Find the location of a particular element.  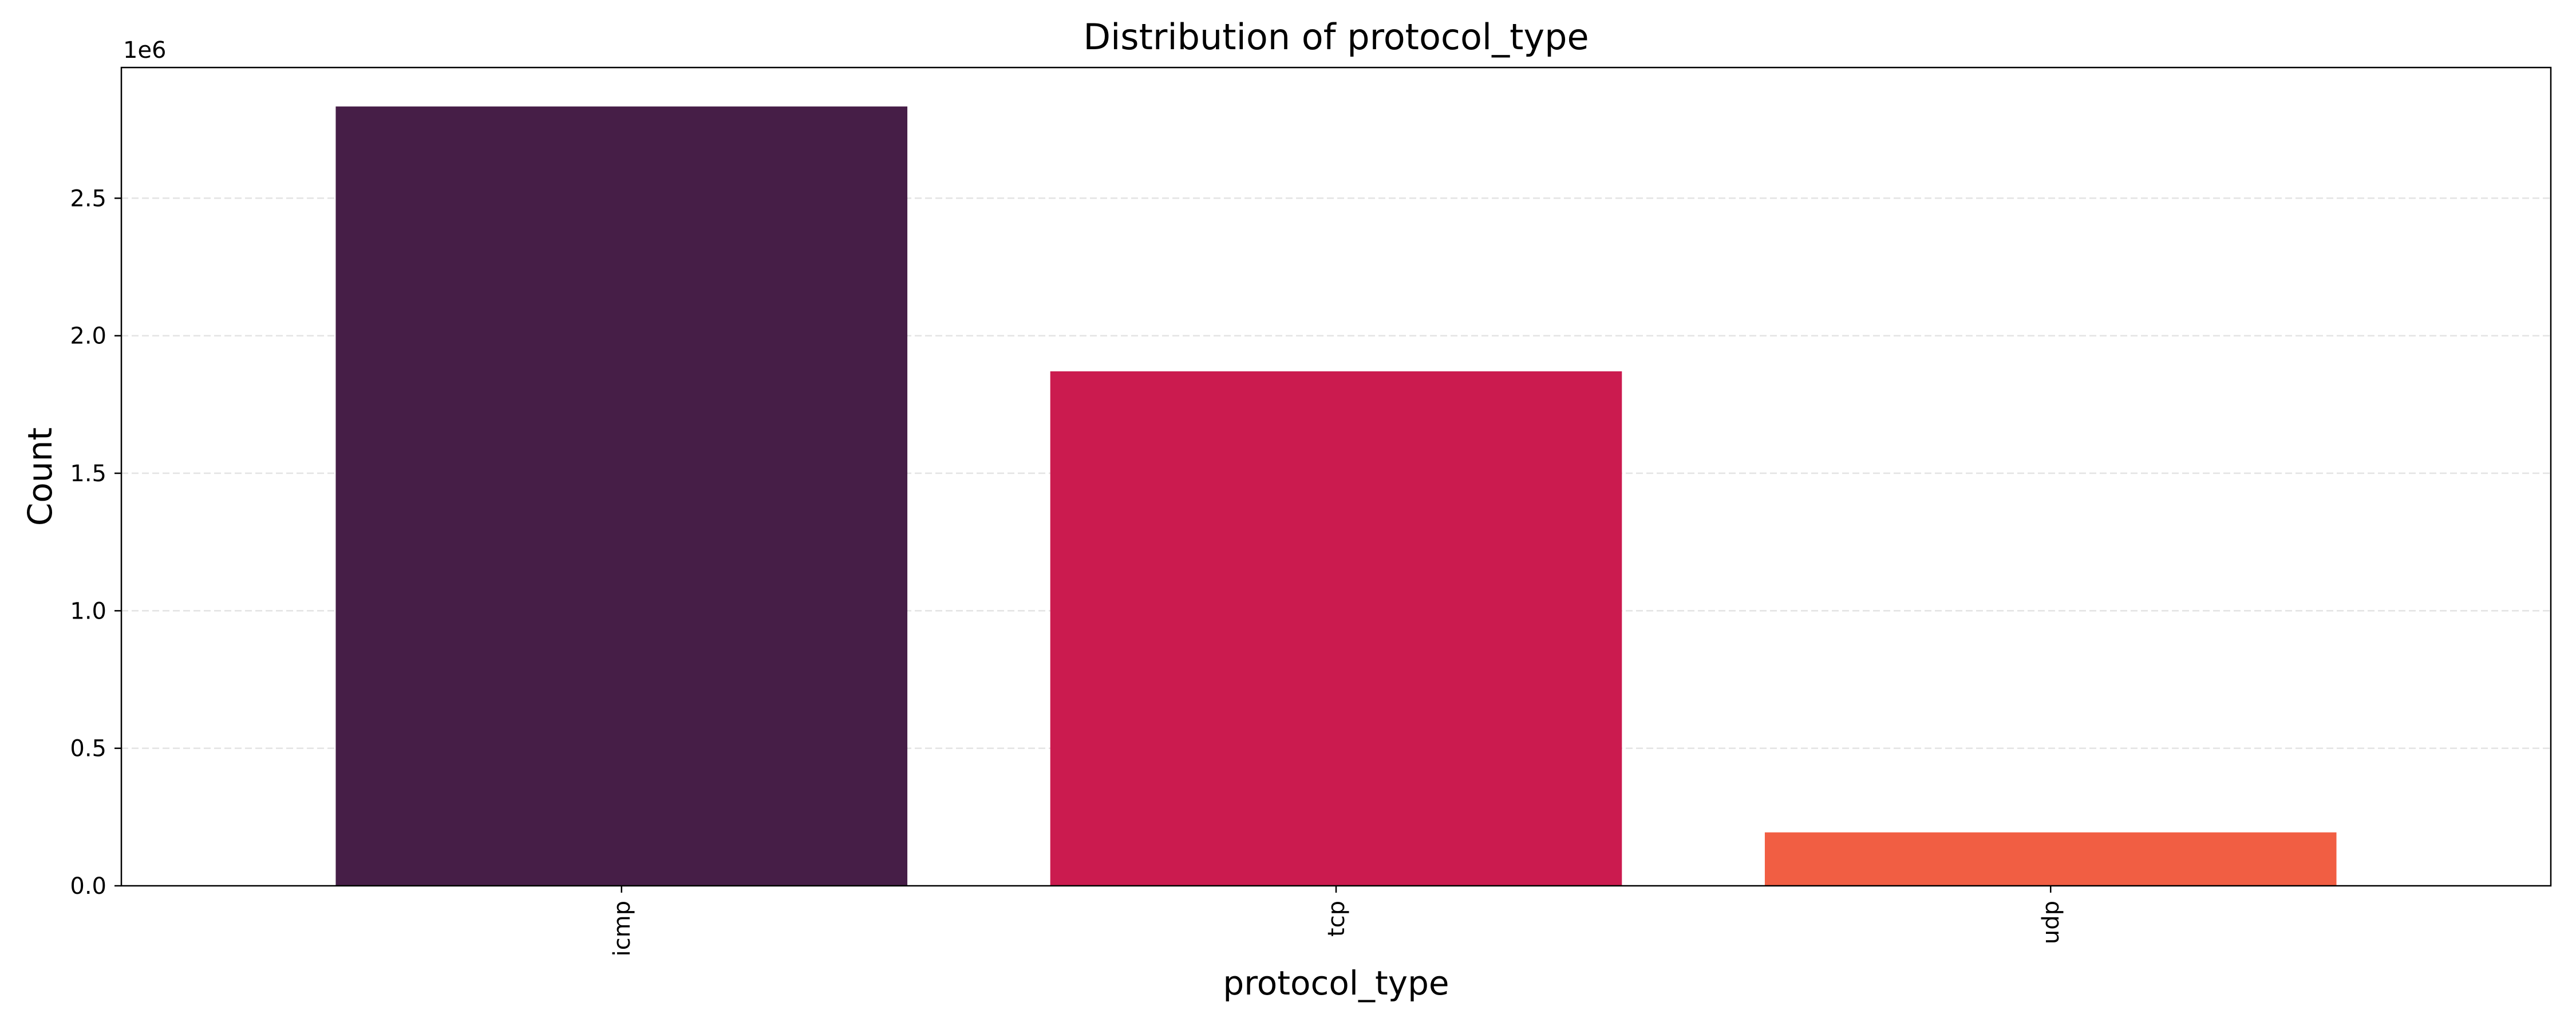

y-tick-label: 1.5 is located at coordinates (88, 474).